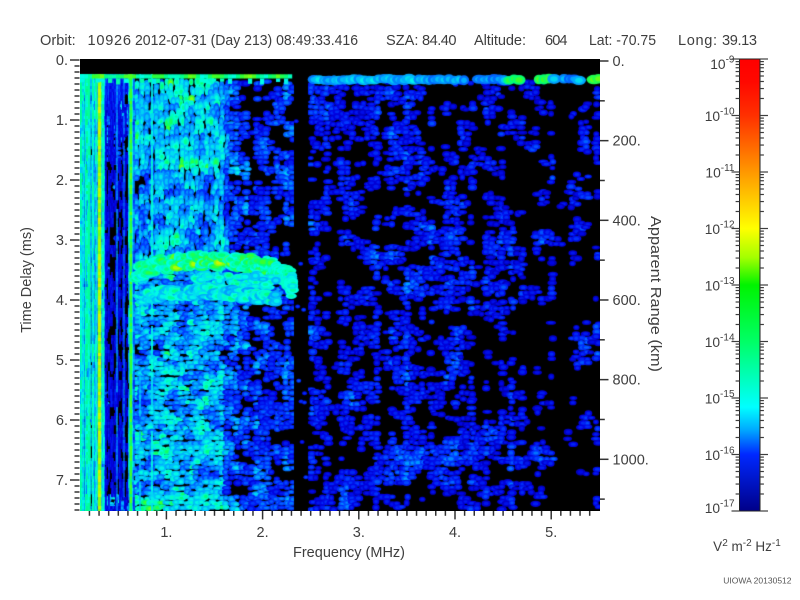  I want to click on svg-text: 39.13, so click(739, 41).